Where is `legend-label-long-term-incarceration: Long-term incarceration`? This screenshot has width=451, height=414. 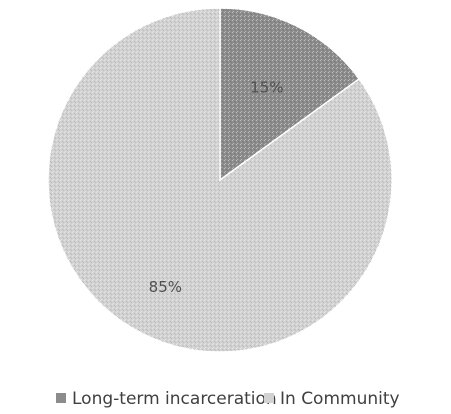
legend-label-long-term-incarceration: Long-term incarceration is located at coordinates (174, 399).